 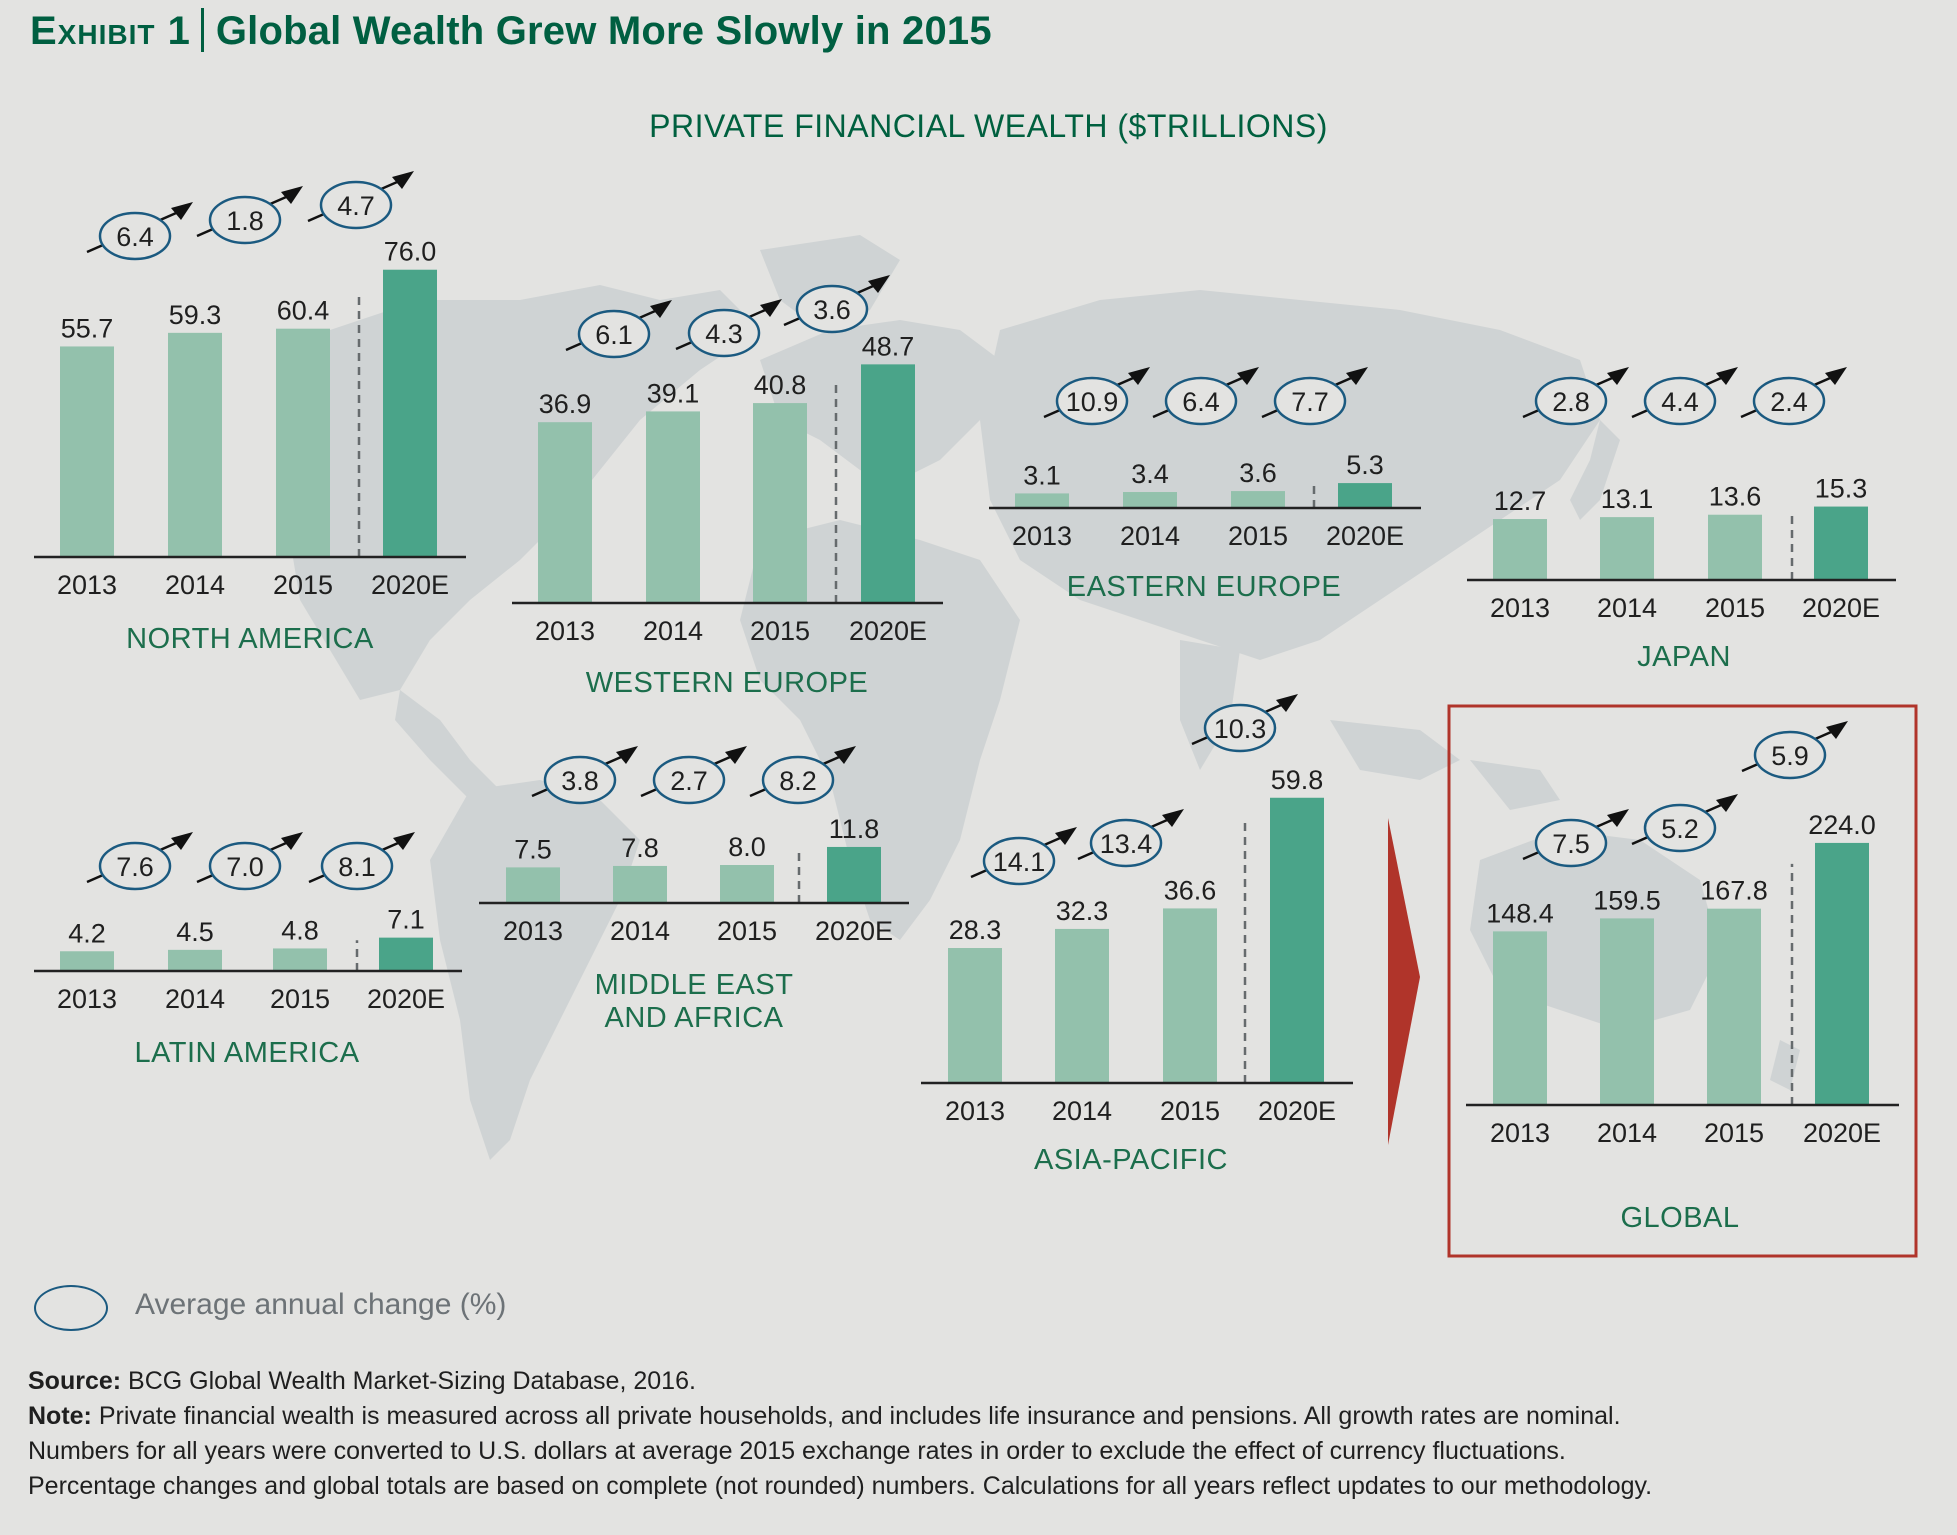 I want to click on value-label: 36.9, so click(x=565, y=404).